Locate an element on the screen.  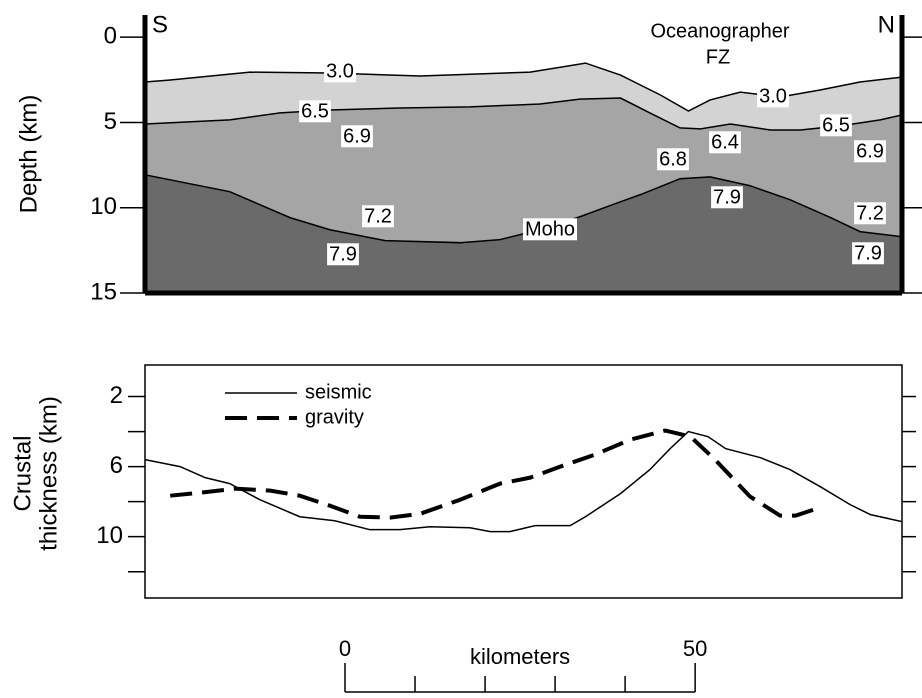
scale-tick-label: 50 is located at coordinates (695, 648).